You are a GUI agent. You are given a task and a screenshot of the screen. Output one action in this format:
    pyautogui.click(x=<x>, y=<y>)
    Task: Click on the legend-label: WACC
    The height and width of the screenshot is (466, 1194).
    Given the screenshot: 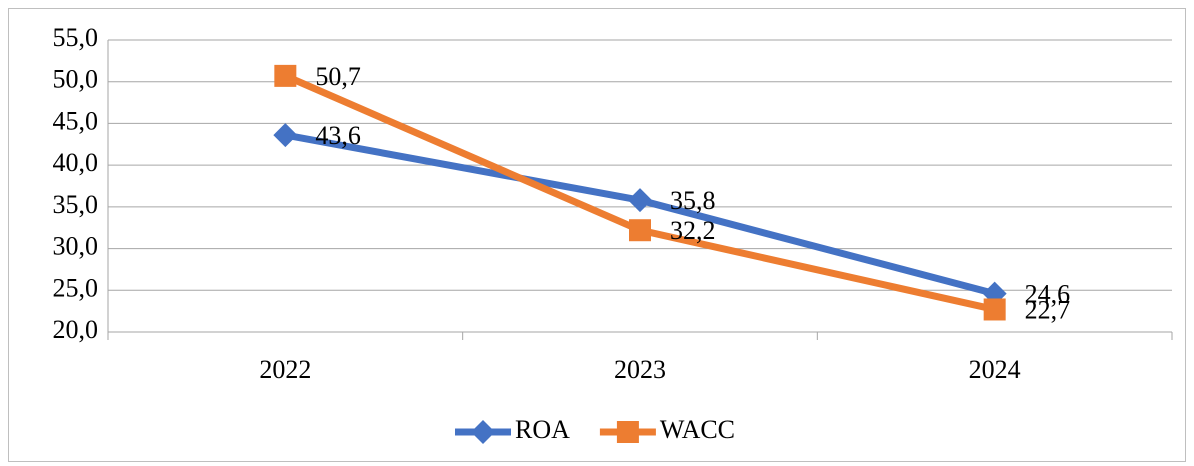 What is the action you would take?
    pyautogui.click(x=697, y=429)
    